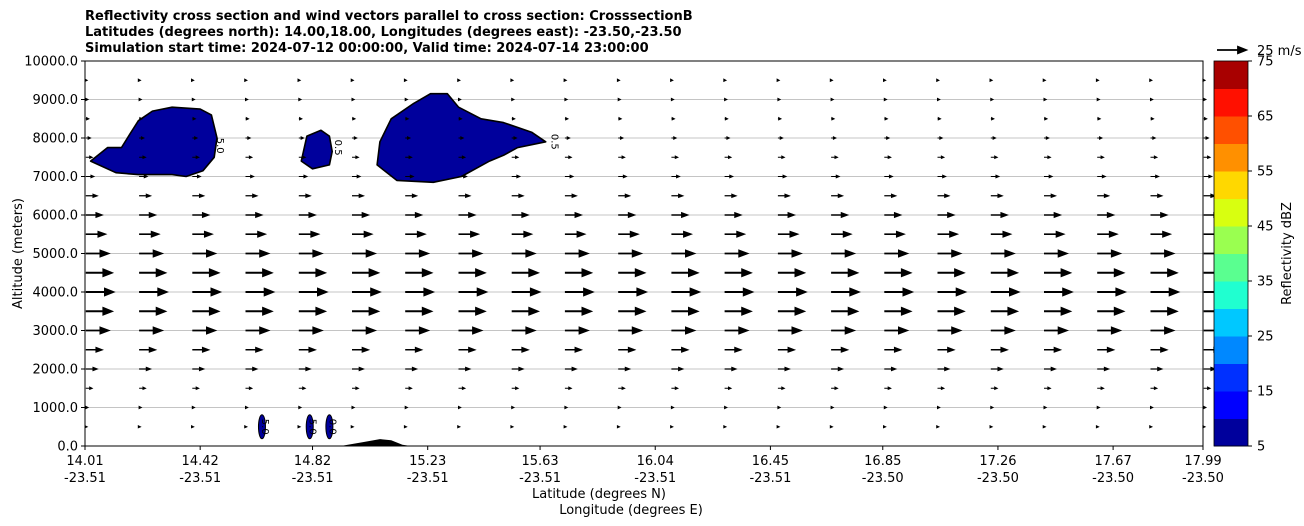 This screenshot has width=1304, height=526. Describe the element at coordinates (375, 442) in the screenshot. I see `terrain-profile` at that location.